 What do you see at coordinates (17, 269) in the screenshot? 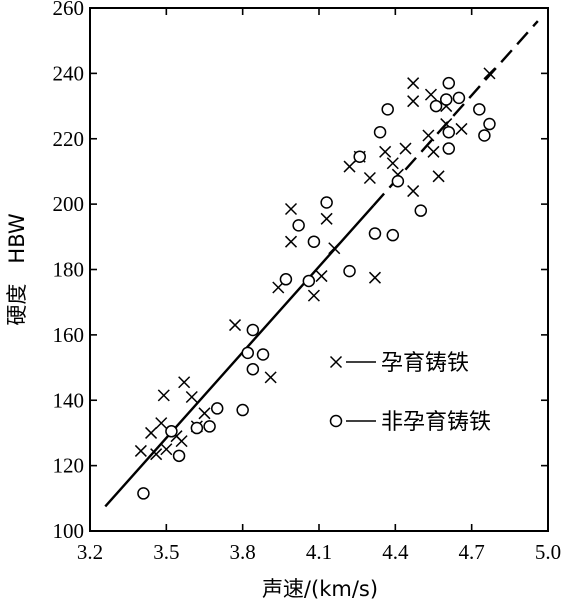
I see `y-axis-title: 硬度 HBW` at bounding box center [17, 269].